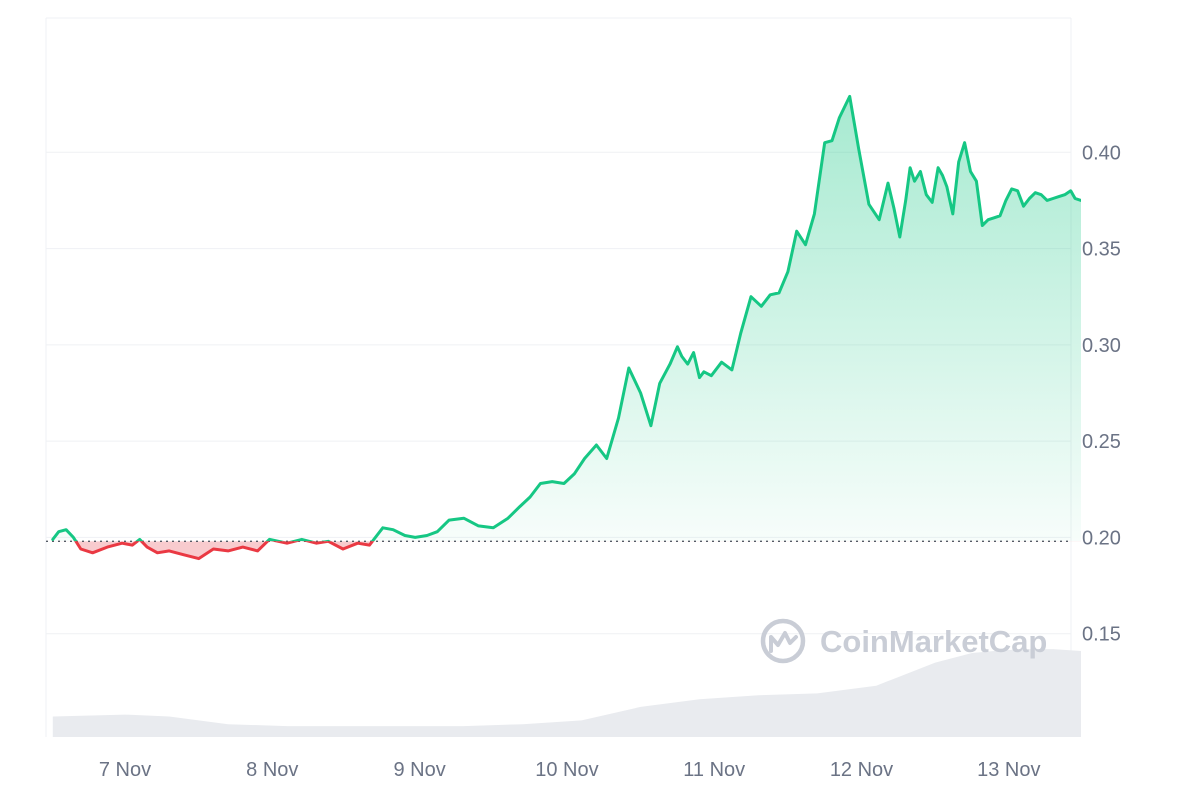  Describe the element at coordinates (1101, 538) in the screenshot. I see `y-tick-label: 0.20` at that location.